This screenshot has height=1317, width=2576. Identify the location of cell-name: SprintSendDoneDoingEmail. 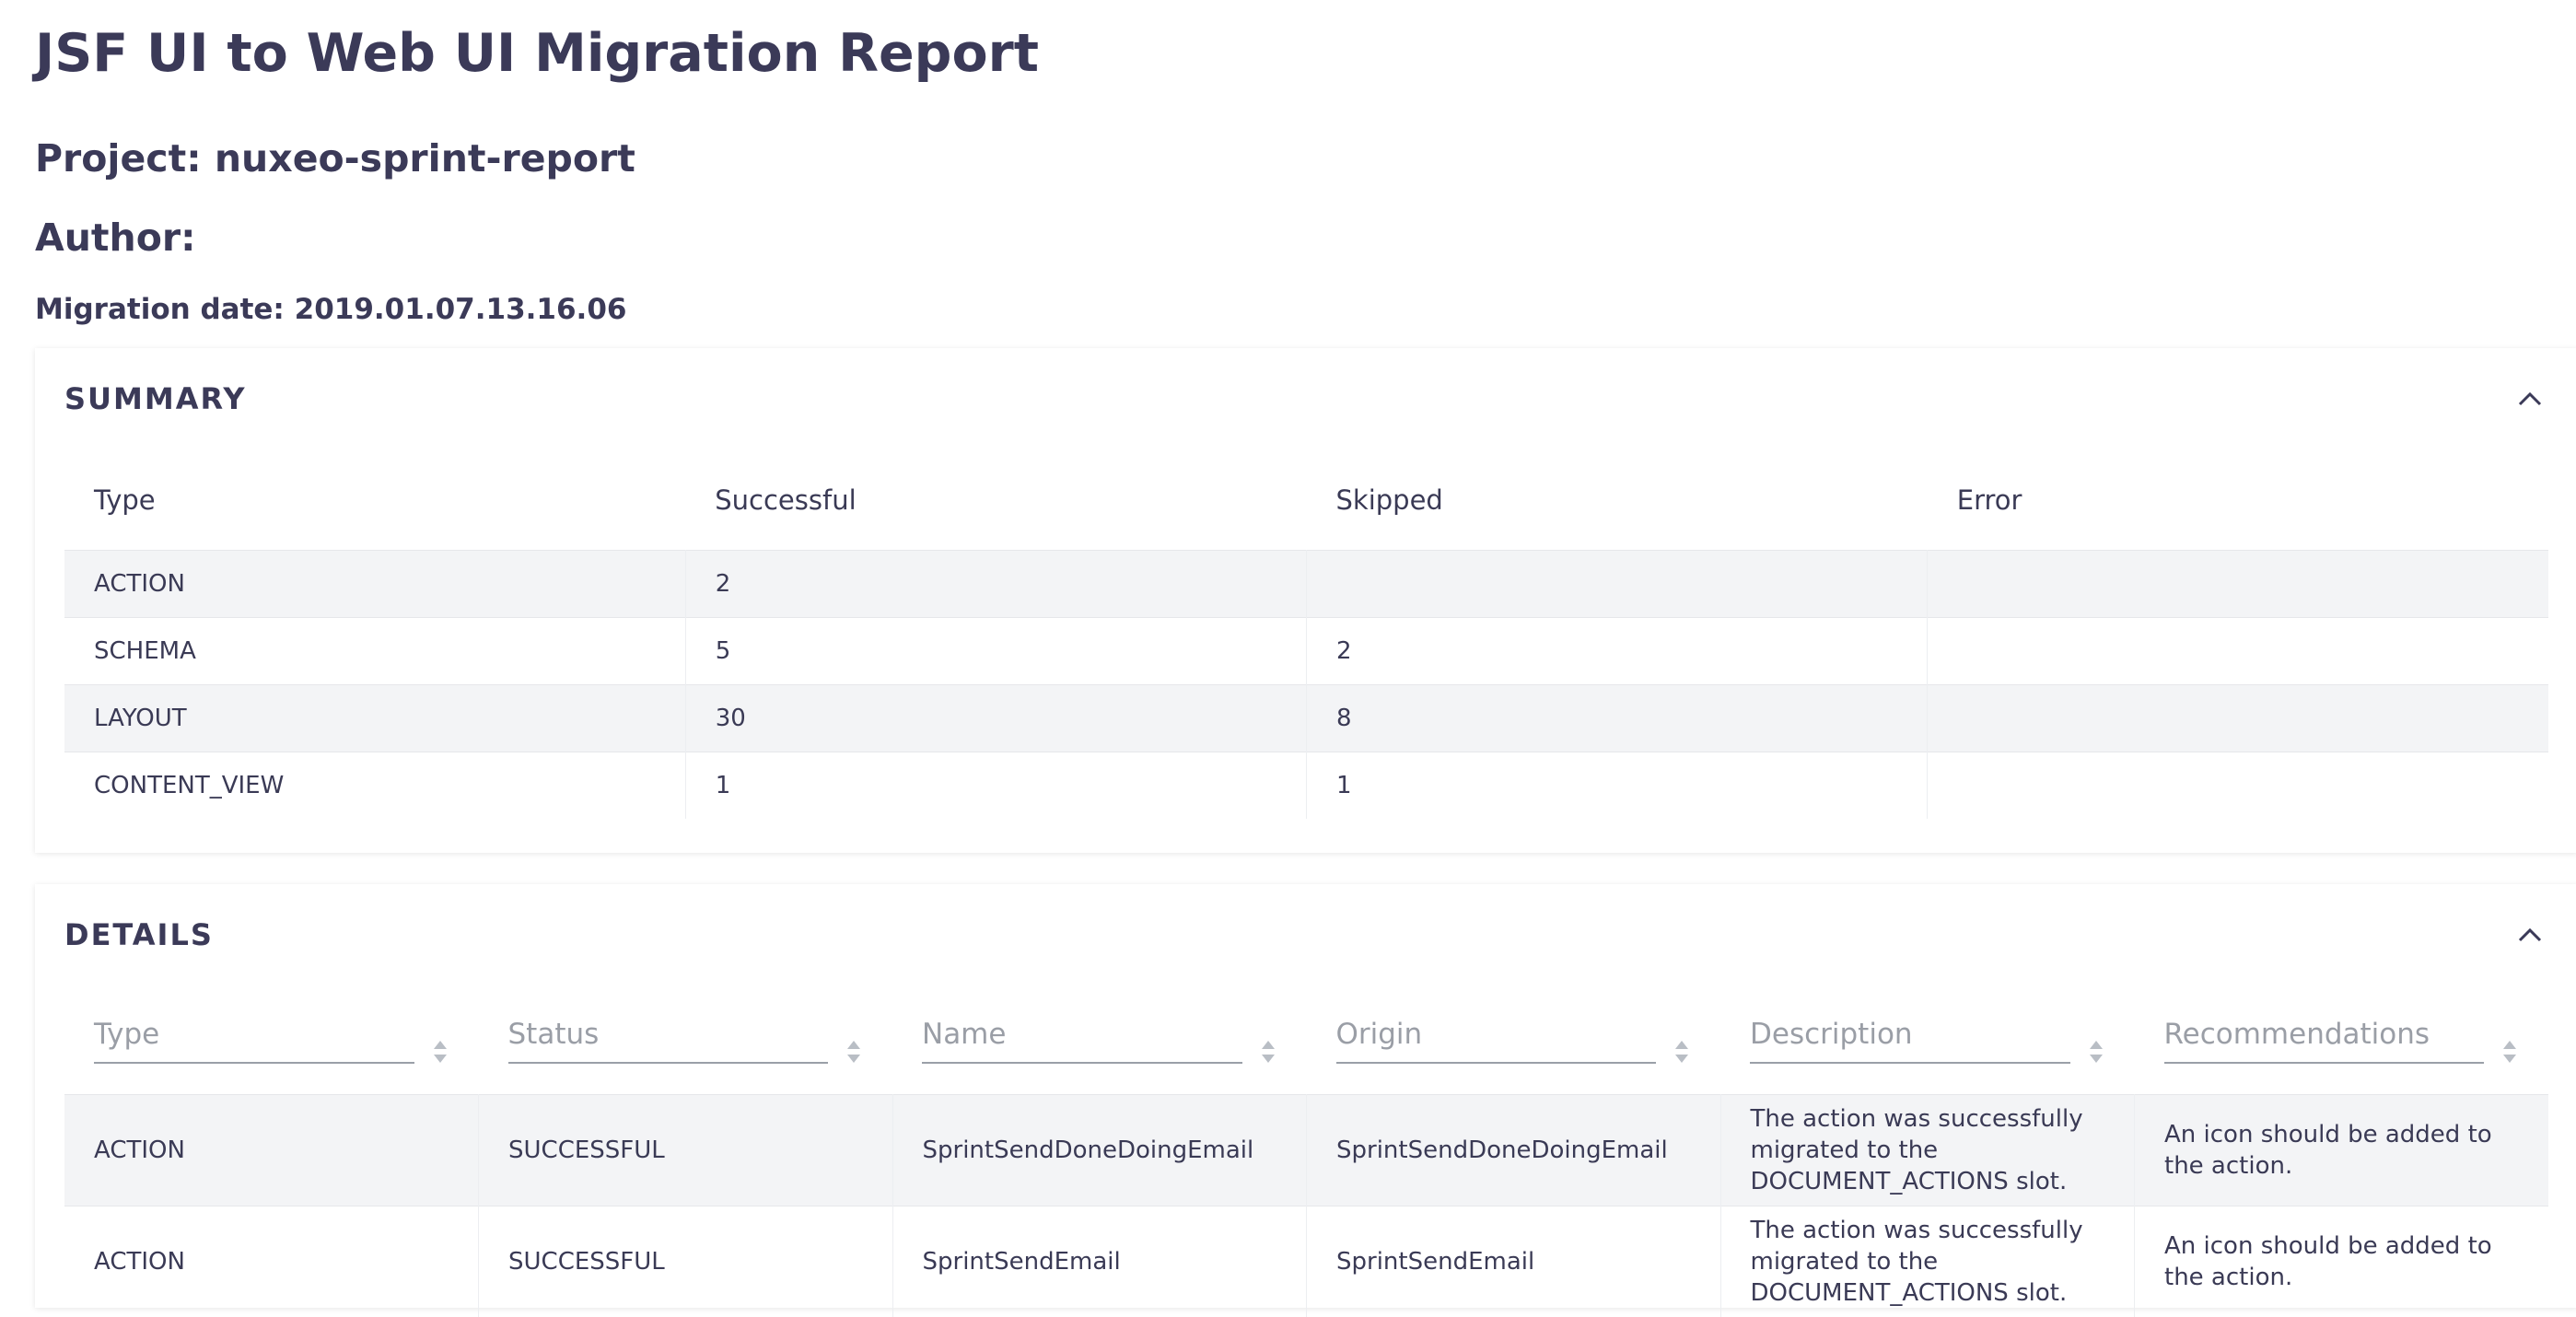
(1099, 1151).